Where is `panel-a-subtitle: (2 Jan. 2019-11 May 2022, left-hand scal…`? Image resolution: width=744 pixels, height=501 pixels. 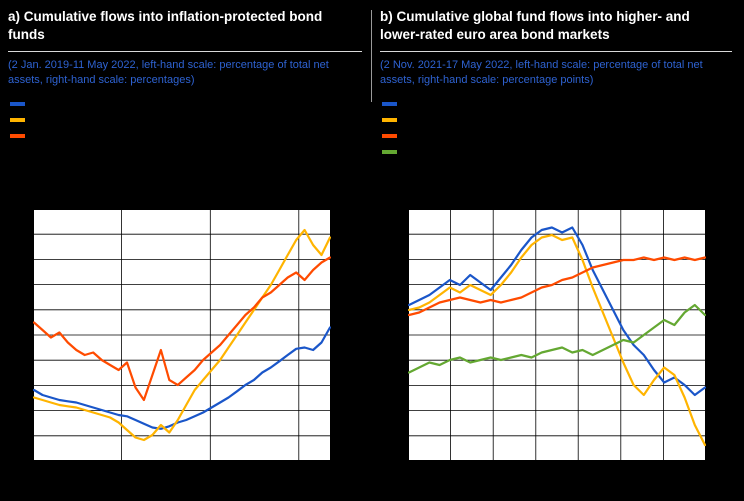 panel-a-subtitle: (2 Jan. 2019-11 May 2022, left-hand scal… is located at coordinates (168, 72).